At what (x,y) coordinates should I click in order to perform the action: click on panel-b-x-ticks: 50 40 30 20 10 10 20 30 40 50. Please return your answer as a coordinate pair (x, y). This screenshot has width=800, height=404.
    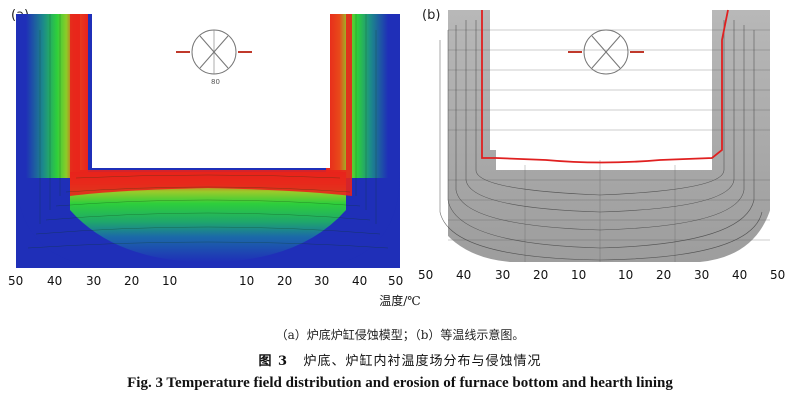
    Looking at the image, I should click on (601, 275).